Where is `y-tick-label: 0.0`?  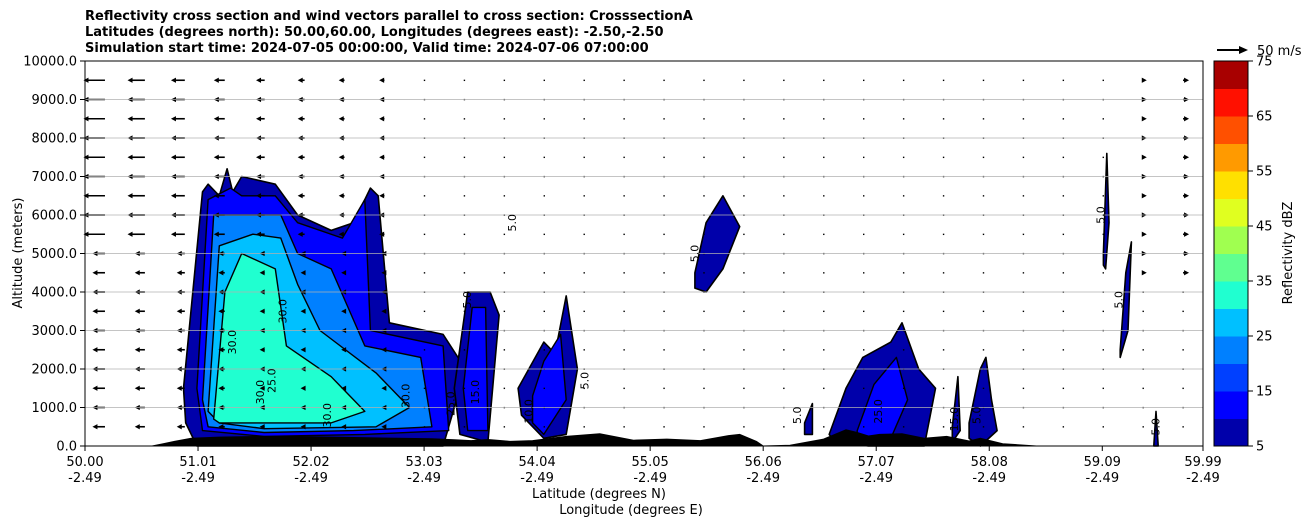
y-tick-label: 0.0 is located at coordinates (66, 447).